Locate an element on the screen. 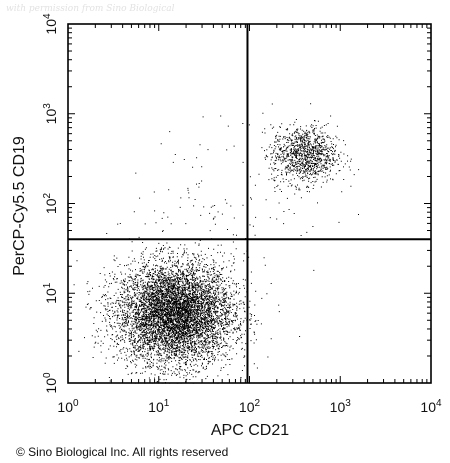 The height and width of the screenshot is (463, 450). x-tick-label: 10² is located at coordinates (250, 406).